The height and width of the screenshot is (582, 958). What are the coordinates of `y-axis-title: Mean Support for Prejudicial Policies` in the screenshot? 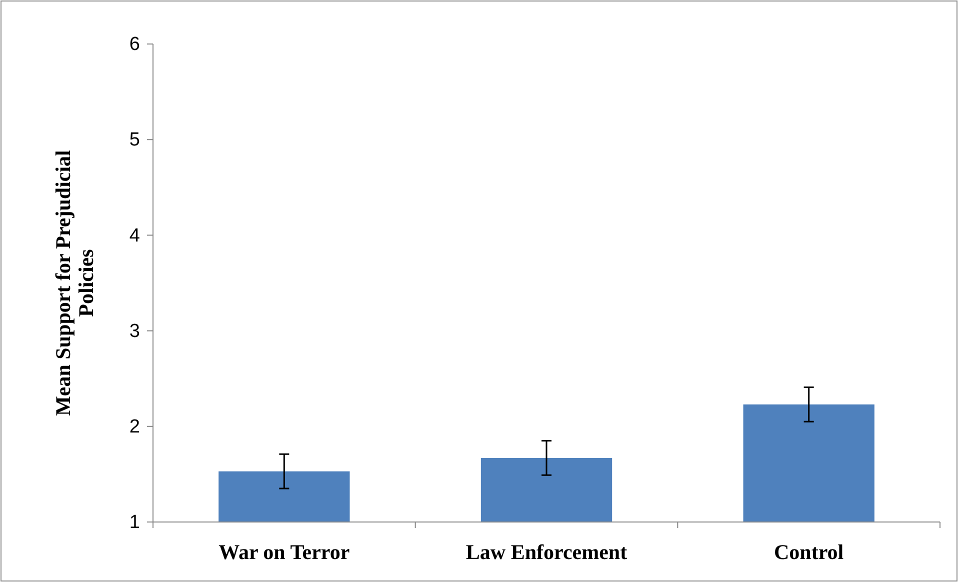 It's located at (74, 283).